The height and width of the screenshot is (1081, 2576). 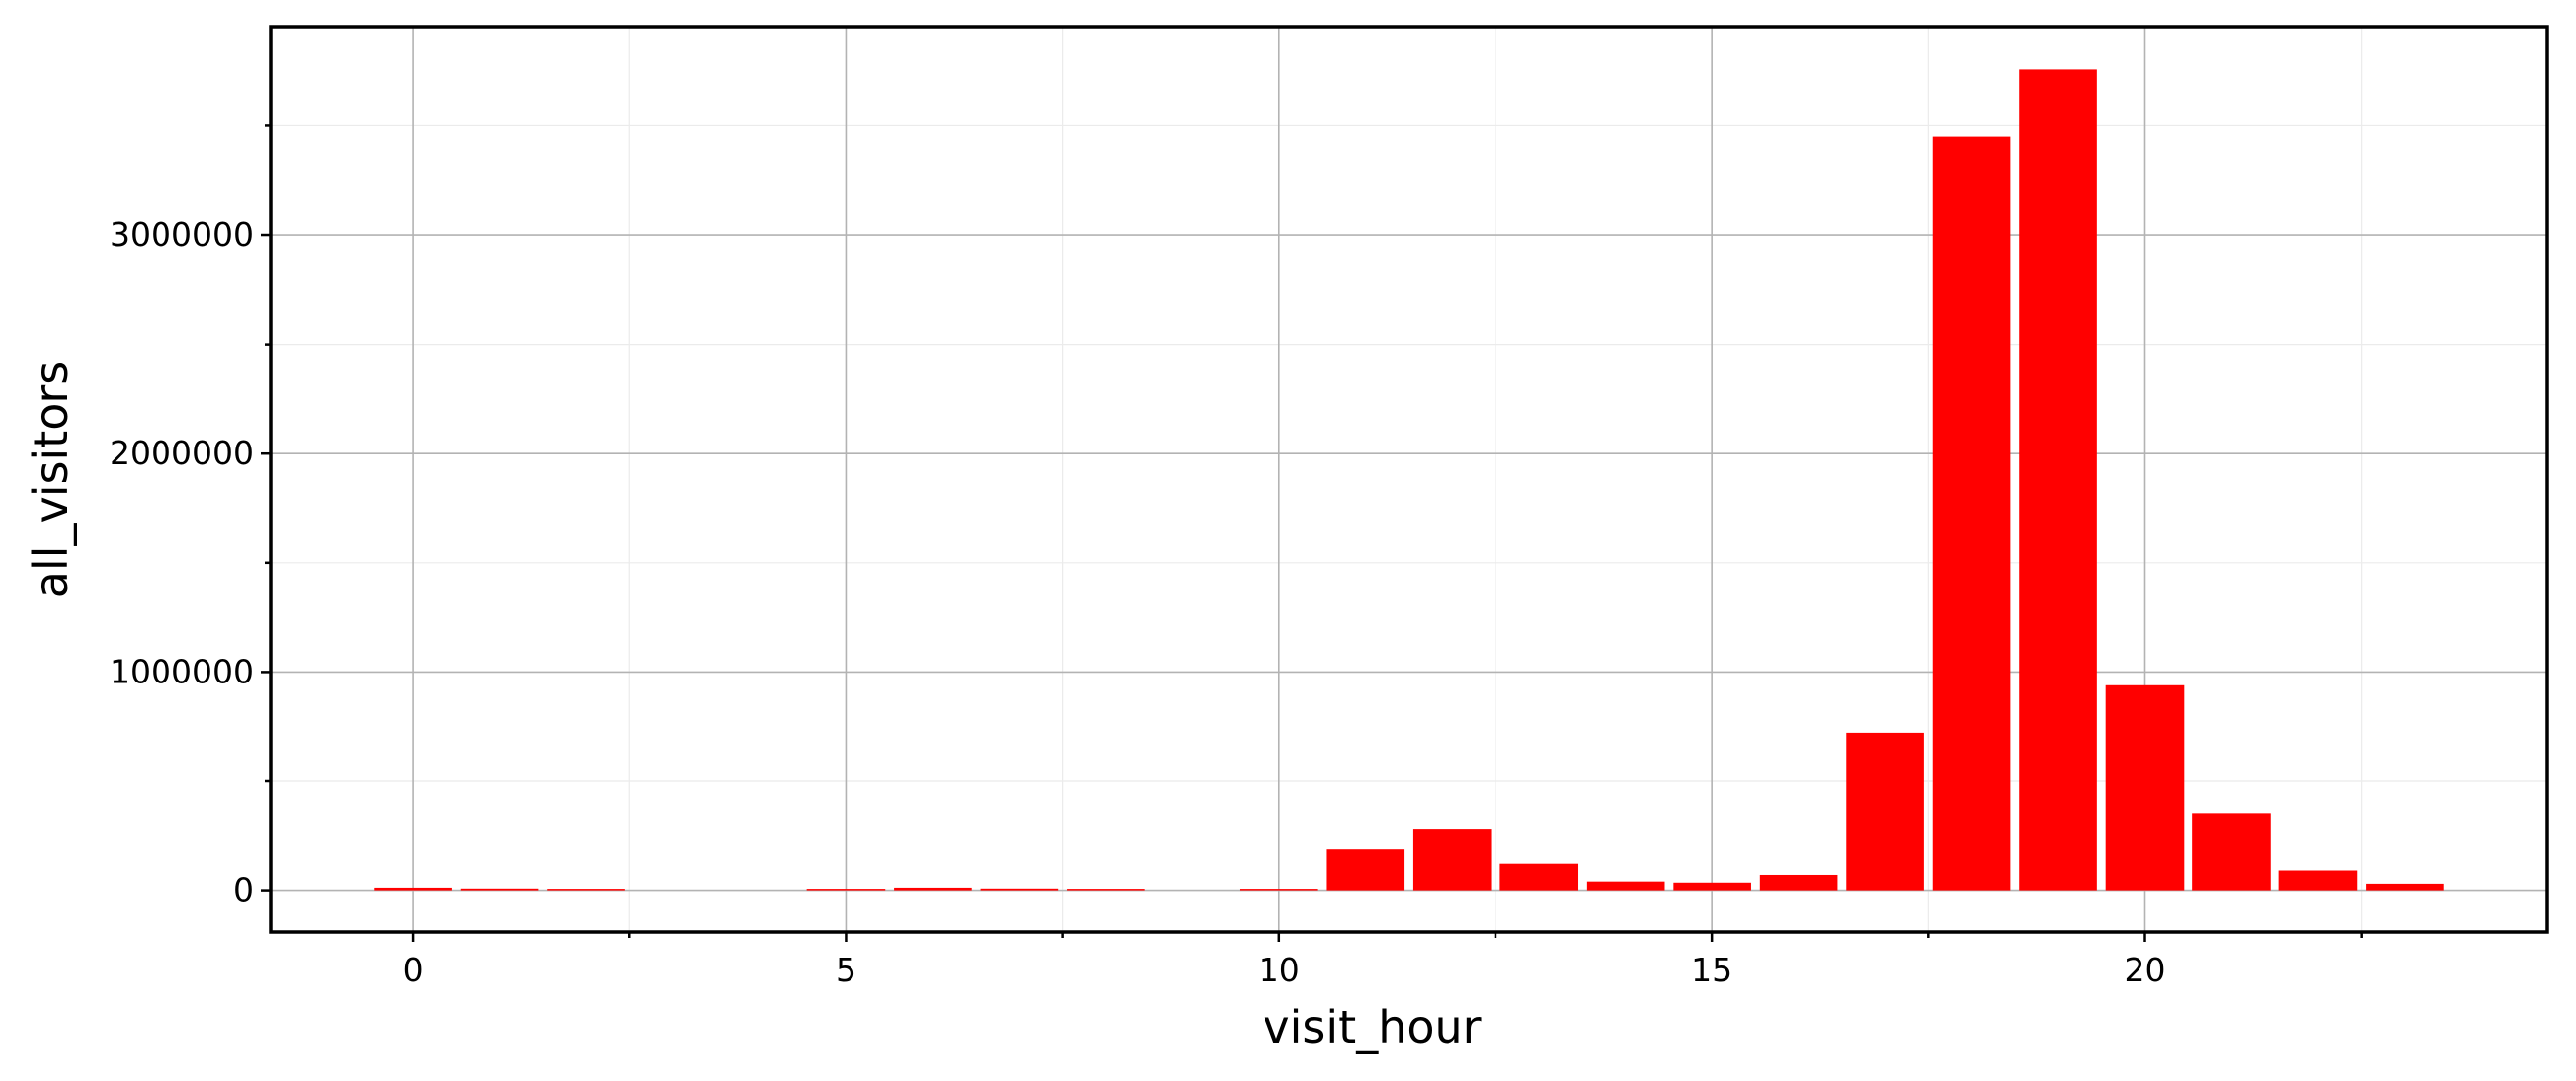 What do you see at coordinates (181, 671) in the screenshot?
I see `y-tick-label: 1000000` at bounding box center [181, 671].